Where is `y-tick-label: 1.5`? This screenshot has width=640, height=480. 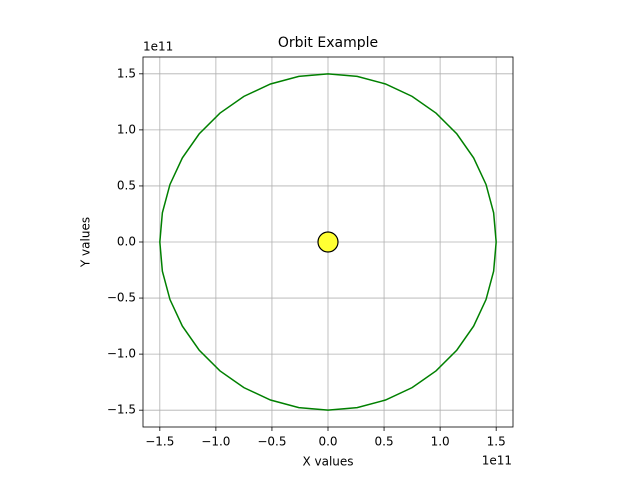 y-tick-label: 1.5 is located at coordinates (126, 73).